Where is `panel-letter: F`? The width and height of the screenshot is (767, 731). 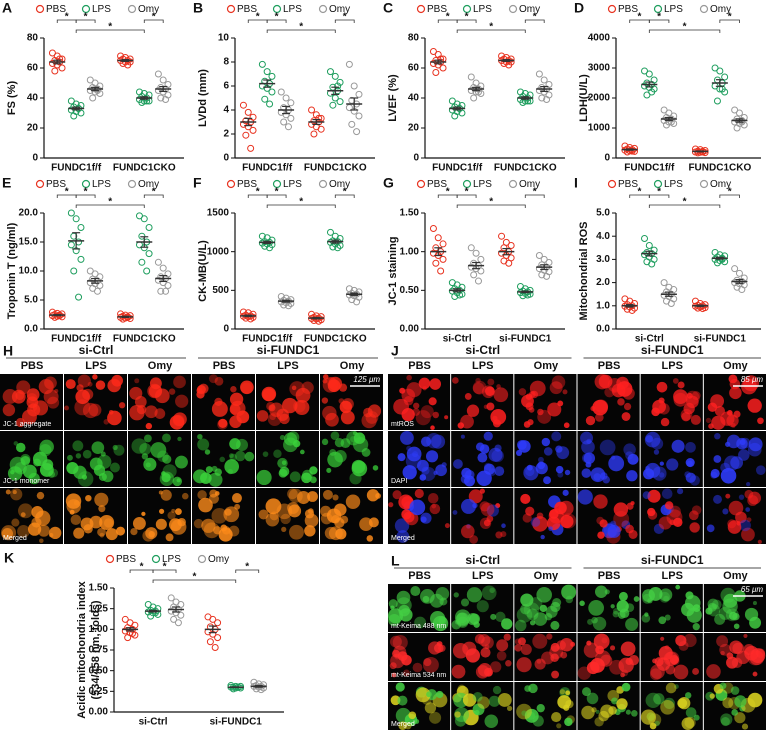 panel-letter: F is located at coordinates (197, 183).